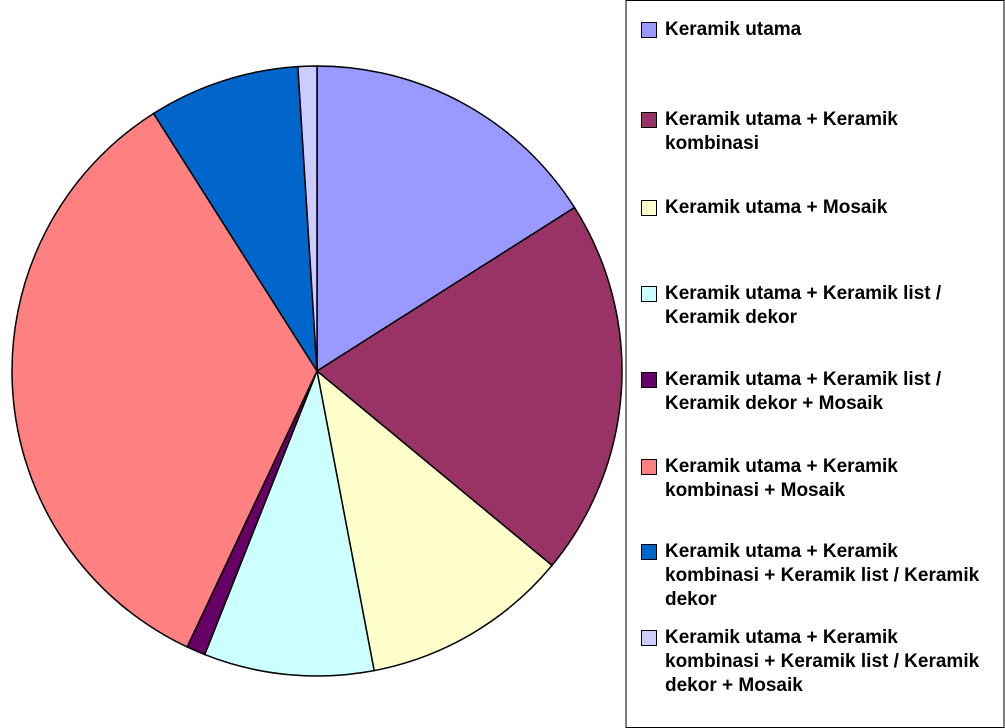  I want to click on legend-label: Keramik utama, so click(733, 29).